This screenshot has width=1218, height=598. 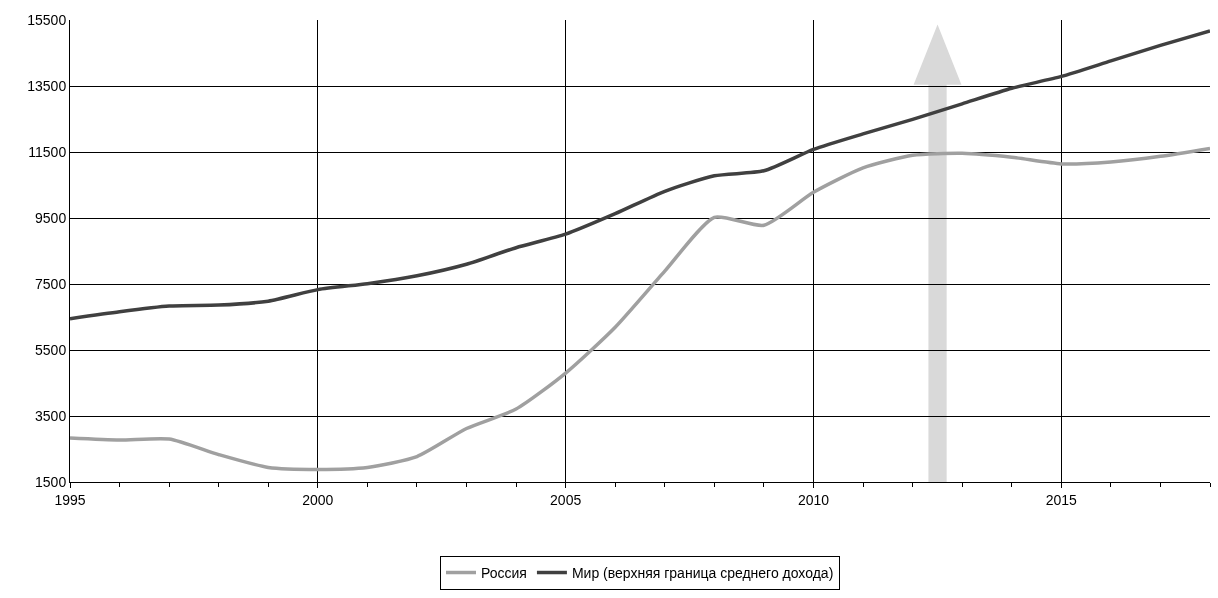 What do you see at coordinates (51, 283) in the screenshot?
I see `y-tick-label: 7500` at bounding box center [51, 283].